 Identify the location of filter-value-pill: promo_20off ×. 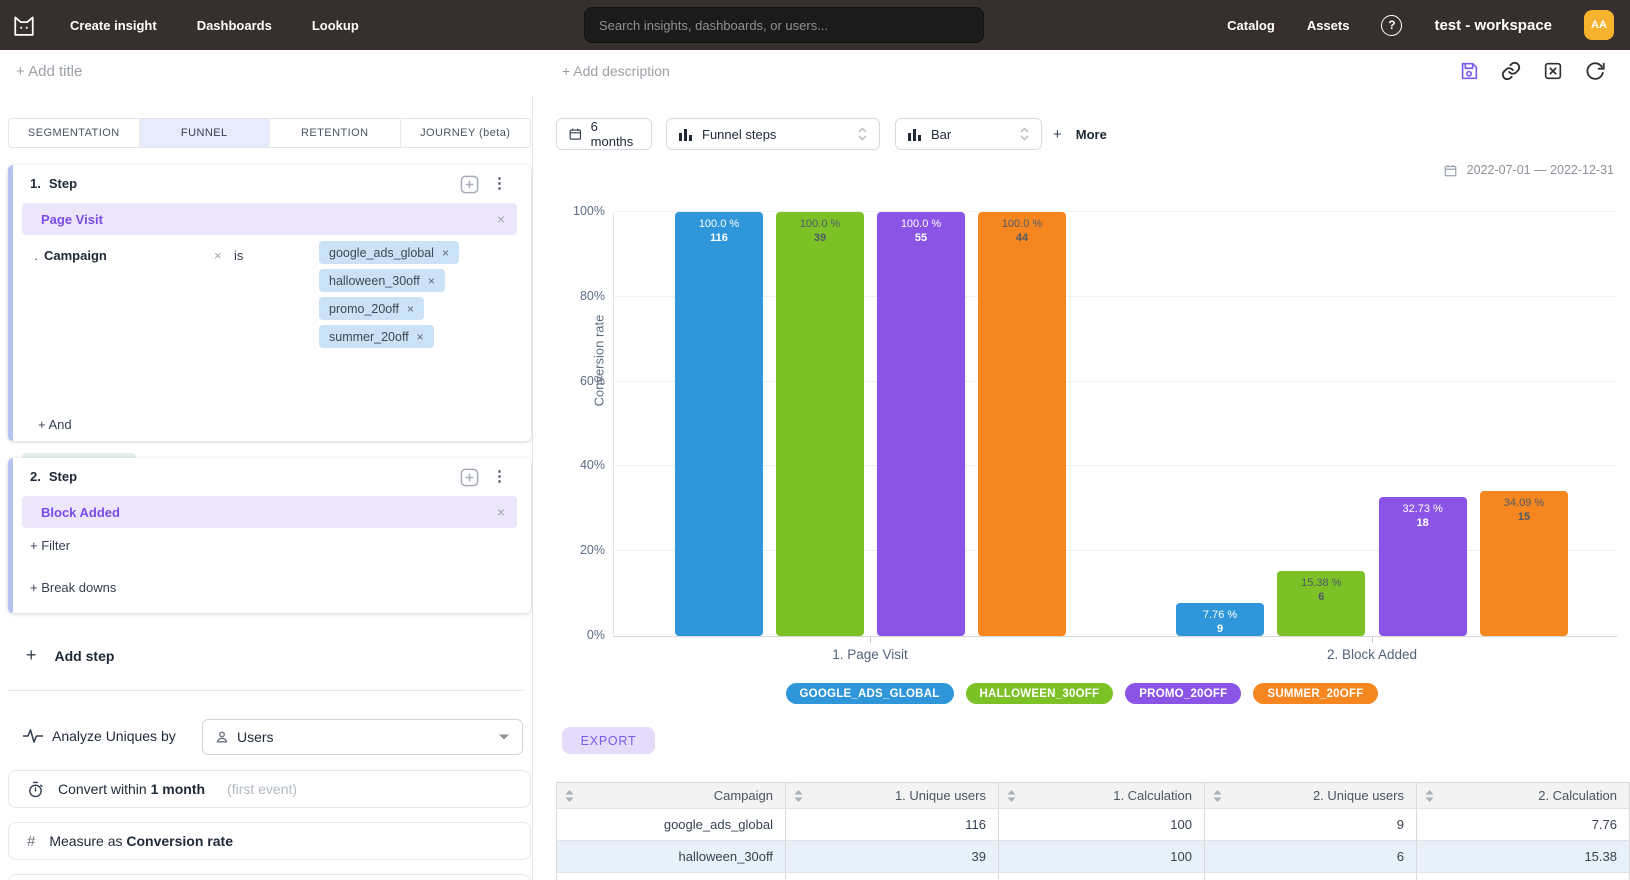
(371, 308).